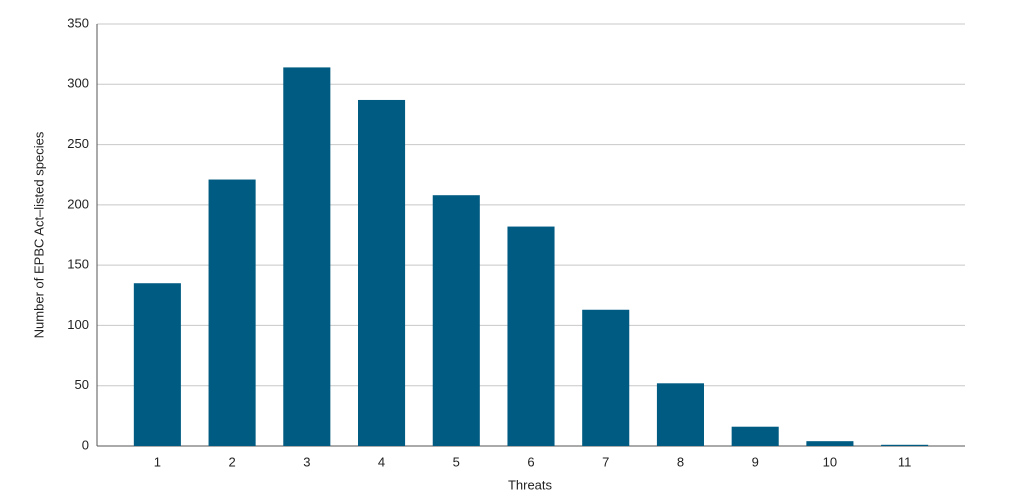  What do you see at coordinates (905, 461) in the screenshot?
I see `x-tick-label: 11` at bounding box center [905, 461].